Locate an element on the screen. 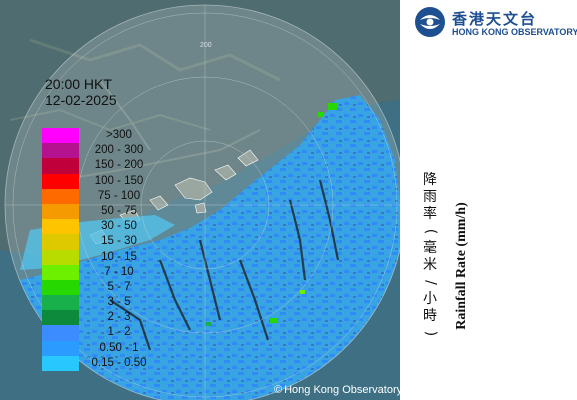 Image resolution: width=577 pixels, height=400 pixels. legend-title-zh-char: 米 is located at coordinates (430, 265).